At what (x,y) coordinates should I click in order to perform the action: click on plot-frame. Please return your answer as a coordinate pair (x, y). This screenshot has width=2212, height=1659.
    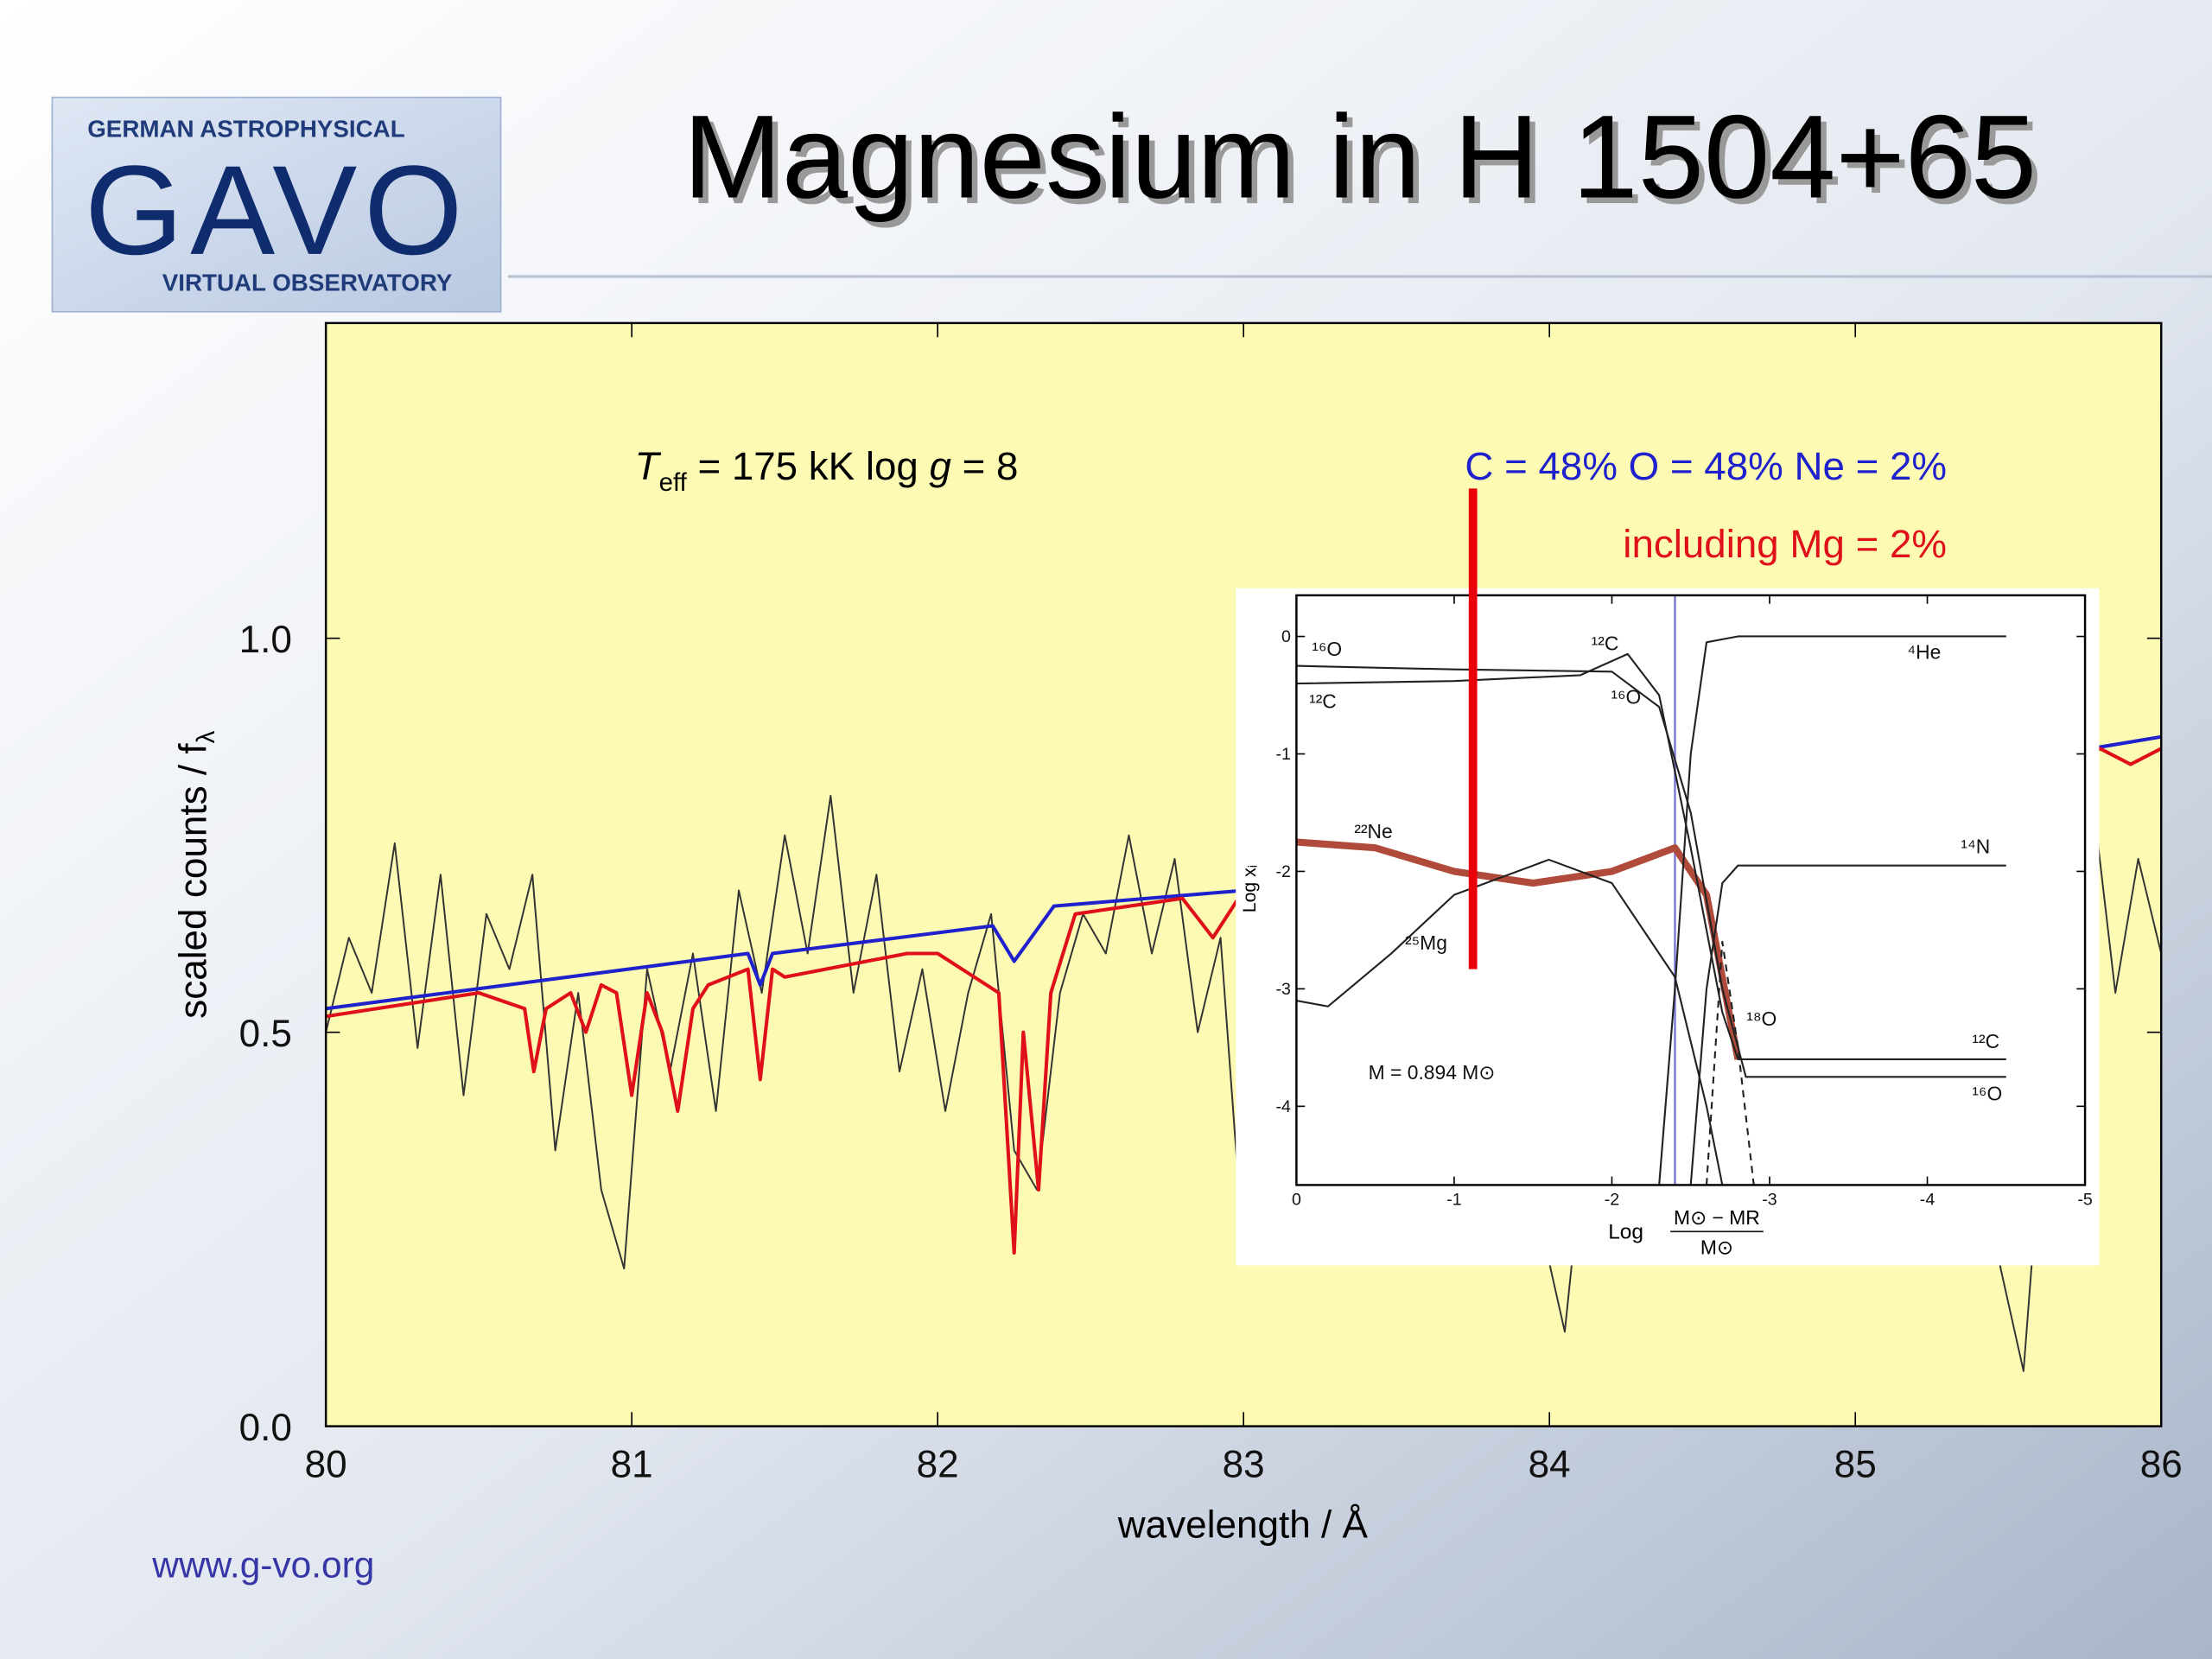
    Looking at the image, I should click on (1691, 890).